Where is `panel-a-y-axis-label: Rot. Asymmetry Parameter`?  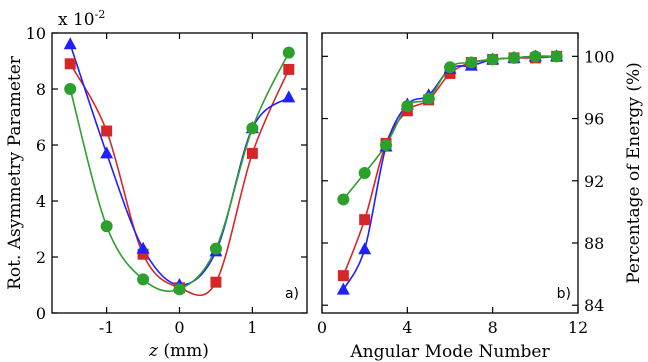 panel-a-y-axis-label: Rot. Asymmetry Parameter is located at coordinates (15, 172).